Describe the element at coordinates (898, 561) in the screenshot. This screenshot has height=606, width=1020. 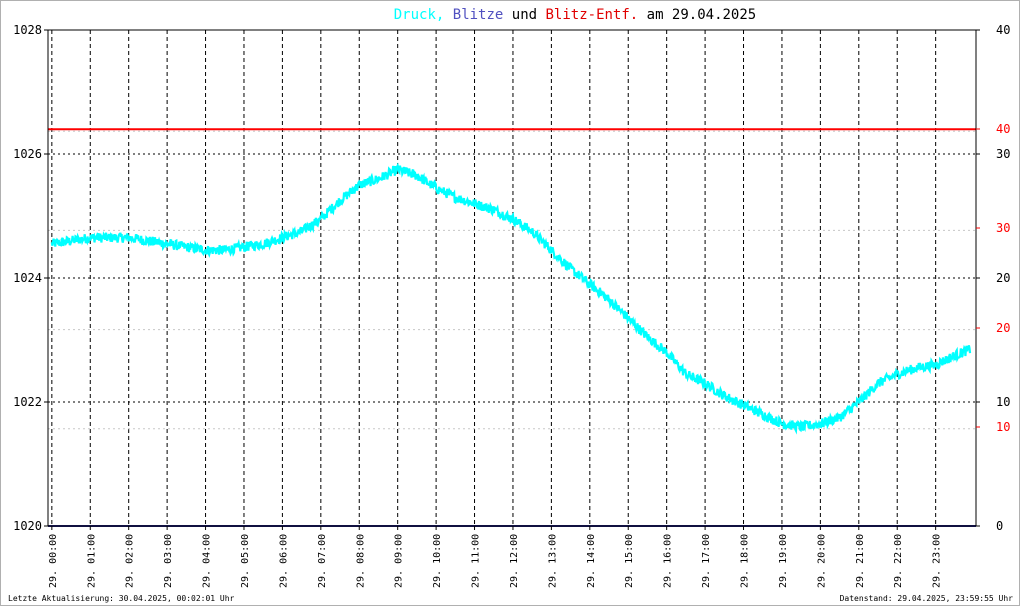
I see `x-tick-label: 29. 22:00` at that location.